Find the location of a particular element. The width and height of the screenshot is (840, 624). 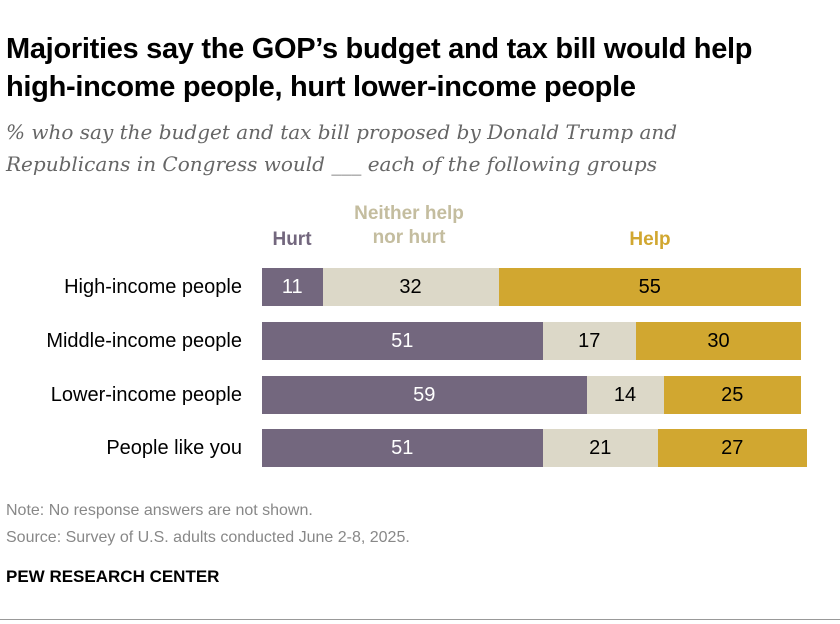

bottom-rule is located at coordinates (420, 619).